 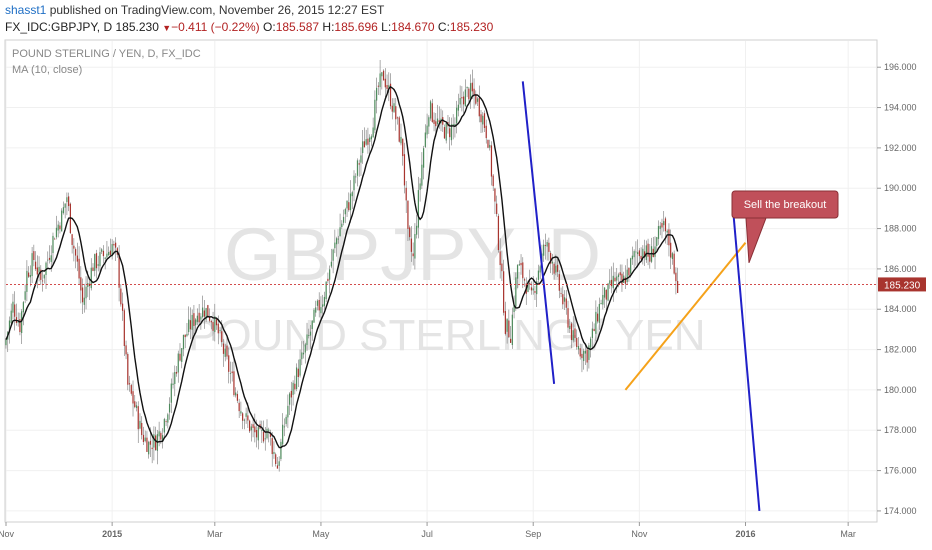 I want to click on y-tick-label: 178.000, so click(x=900, y=430).